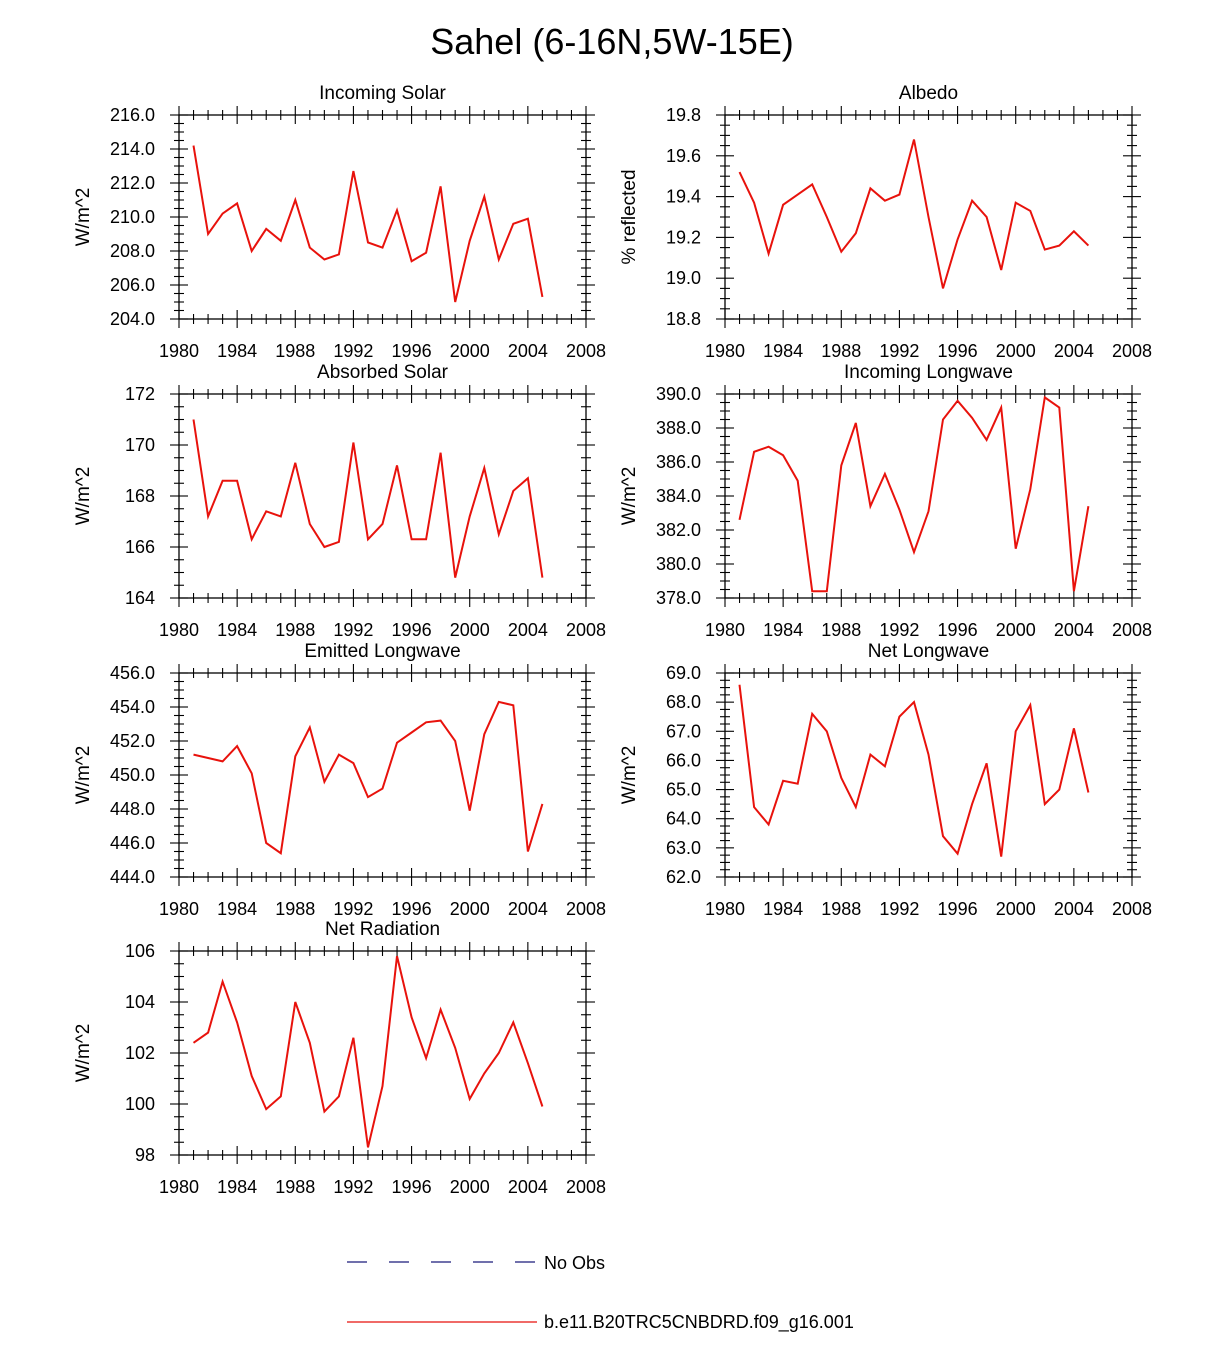 The image size is (1224, 1360). I want to click on y-tick-label: 168, so click(140, 496).